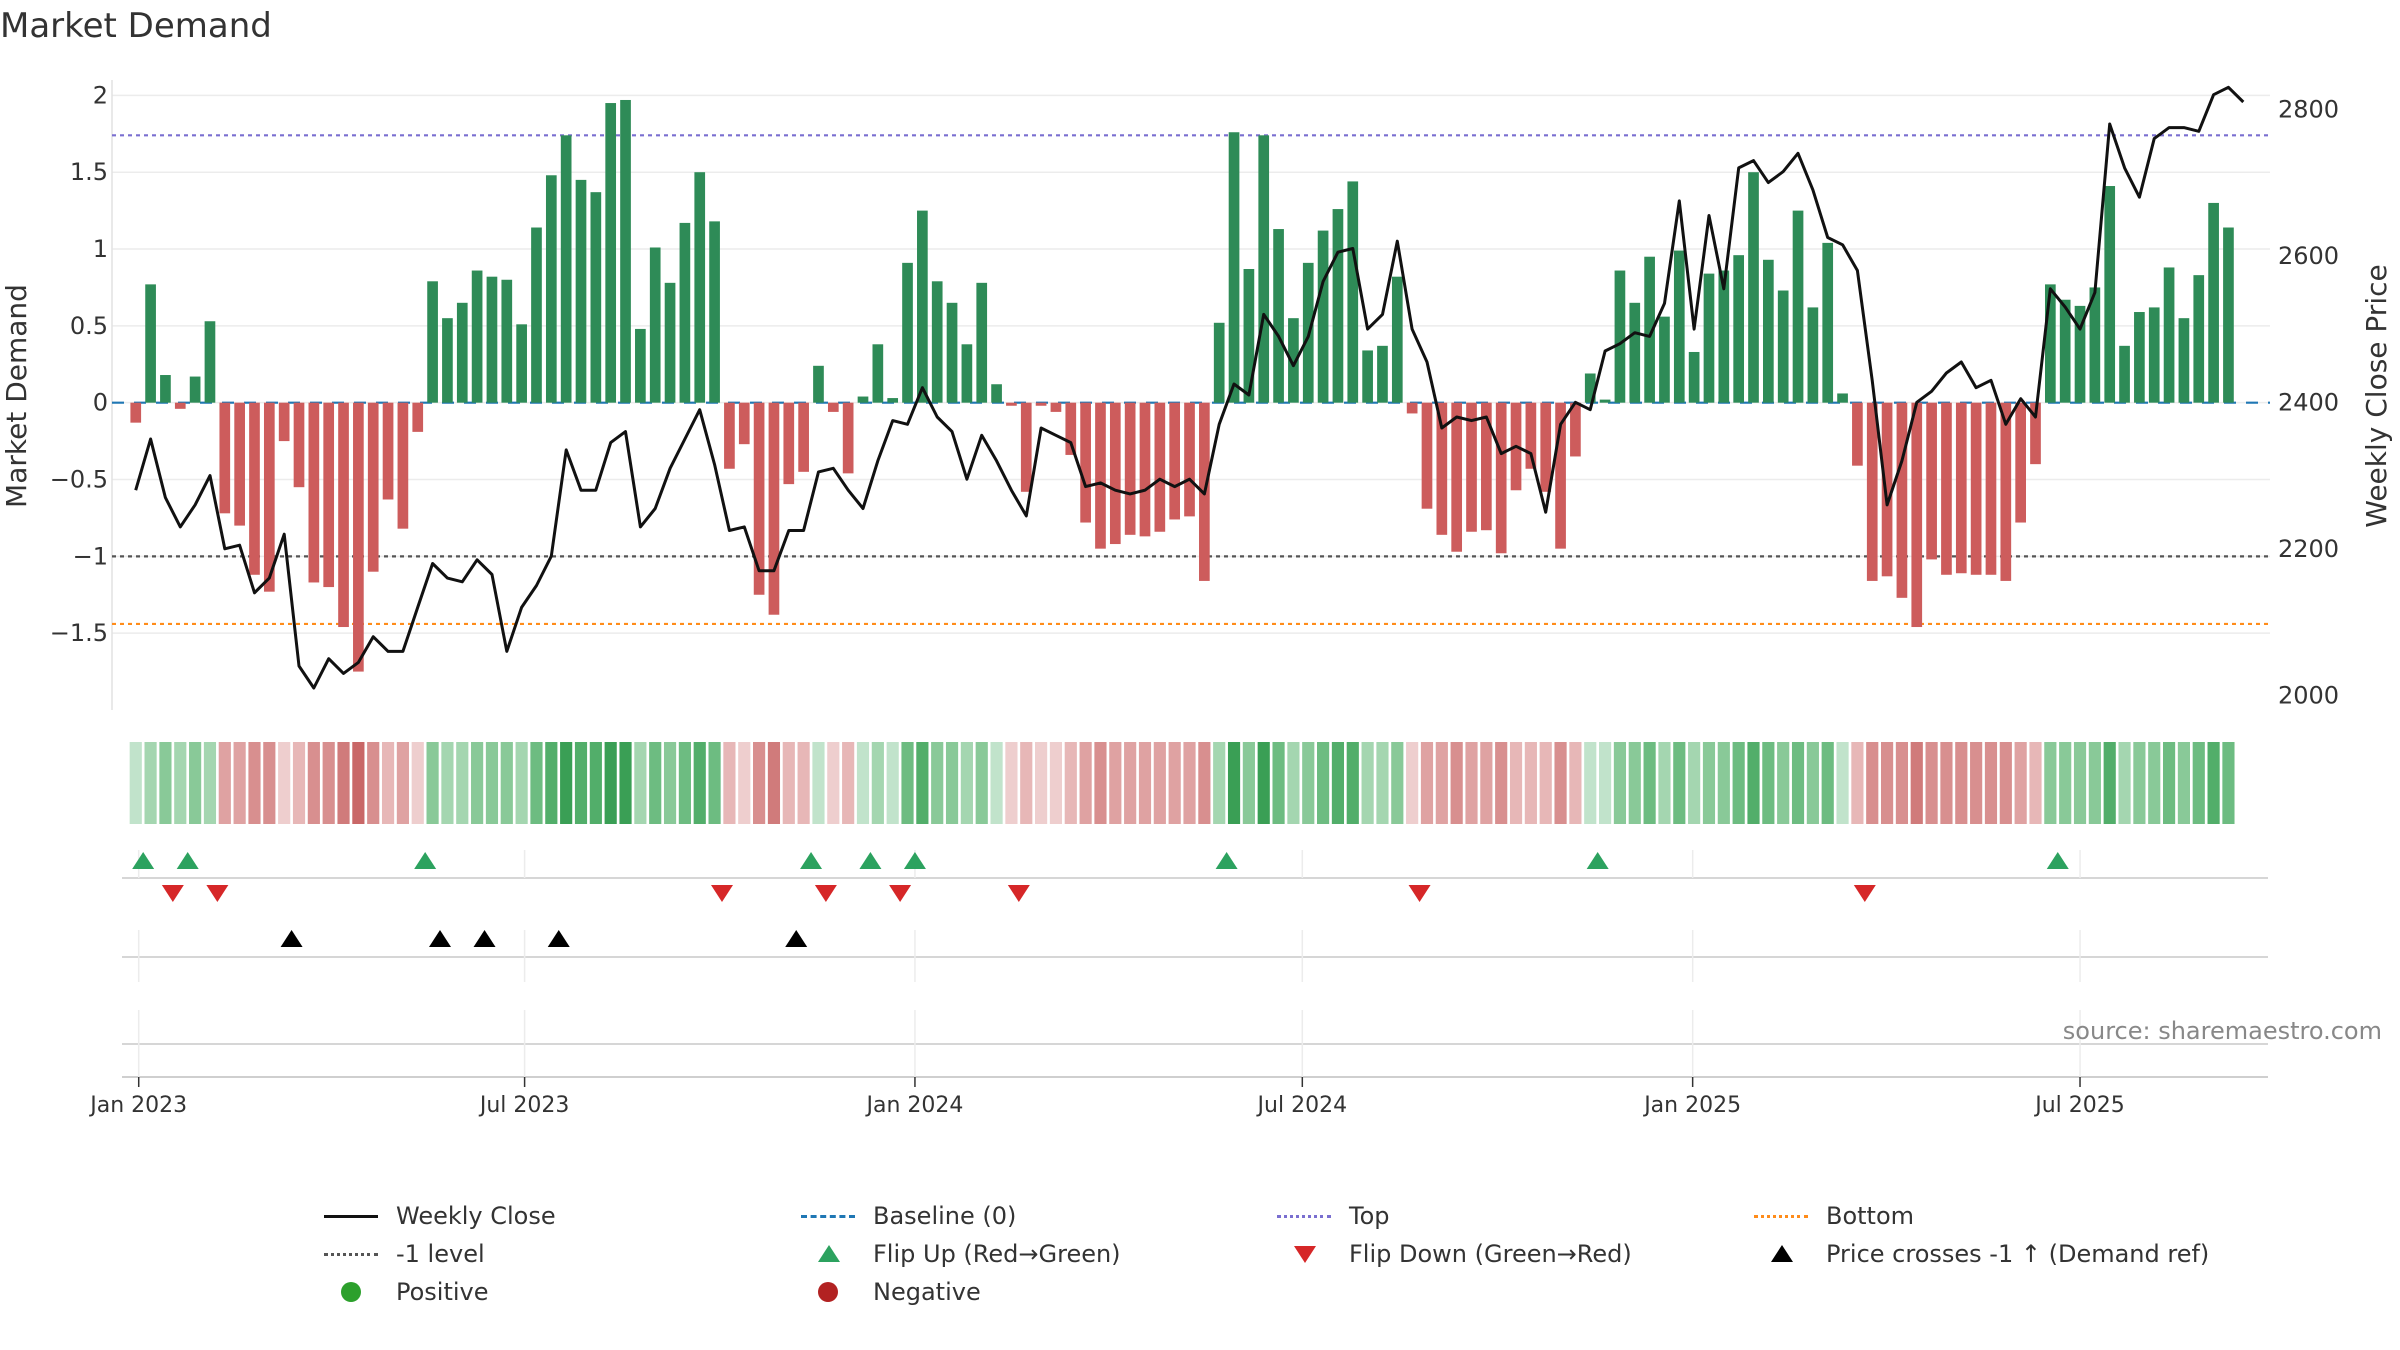 This screenshot has width=2400, height=1350. I want to click on y2-tick-label: 2800, so click(2308, 109).